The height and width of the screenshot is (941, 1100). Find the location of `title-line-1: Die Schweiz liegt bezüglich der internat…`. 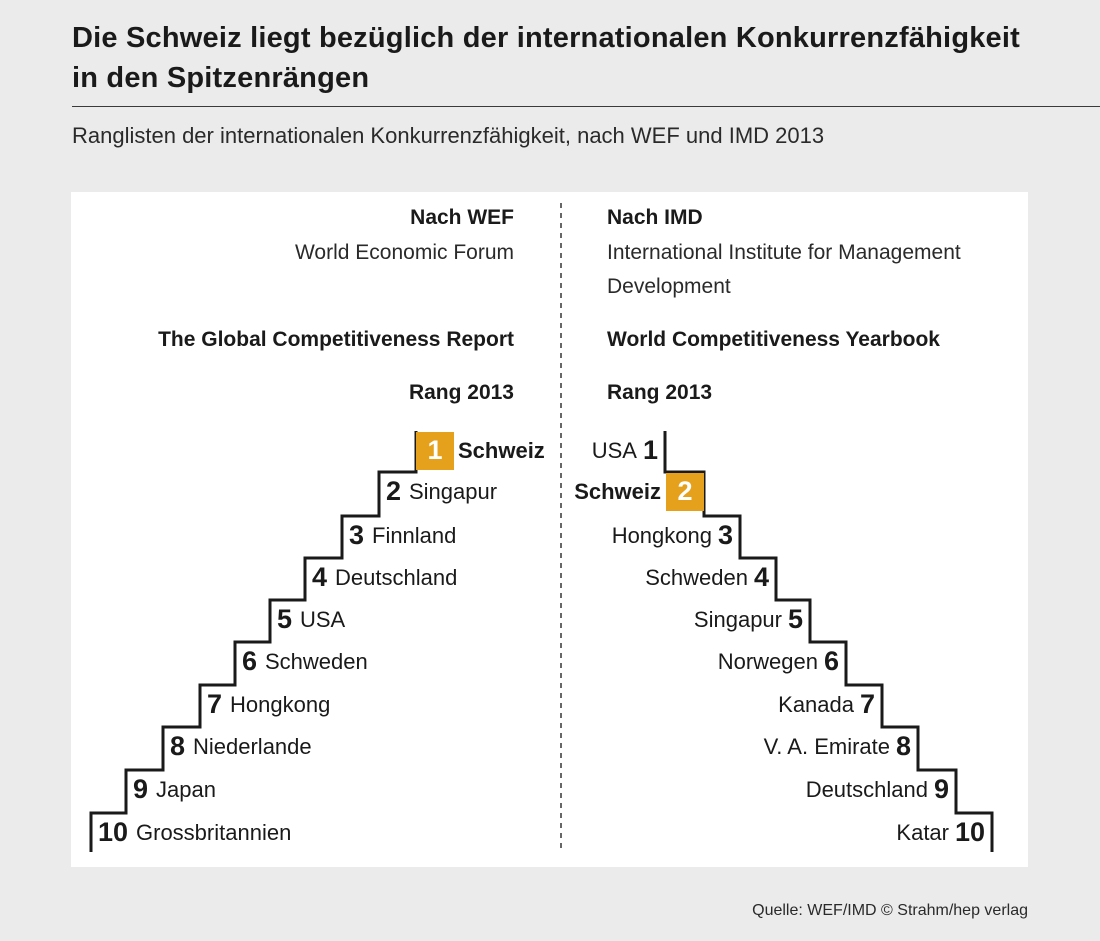

title-line-1: Die Schweiz liegt bezüglich der internat… is located at coordinates (546, 38).